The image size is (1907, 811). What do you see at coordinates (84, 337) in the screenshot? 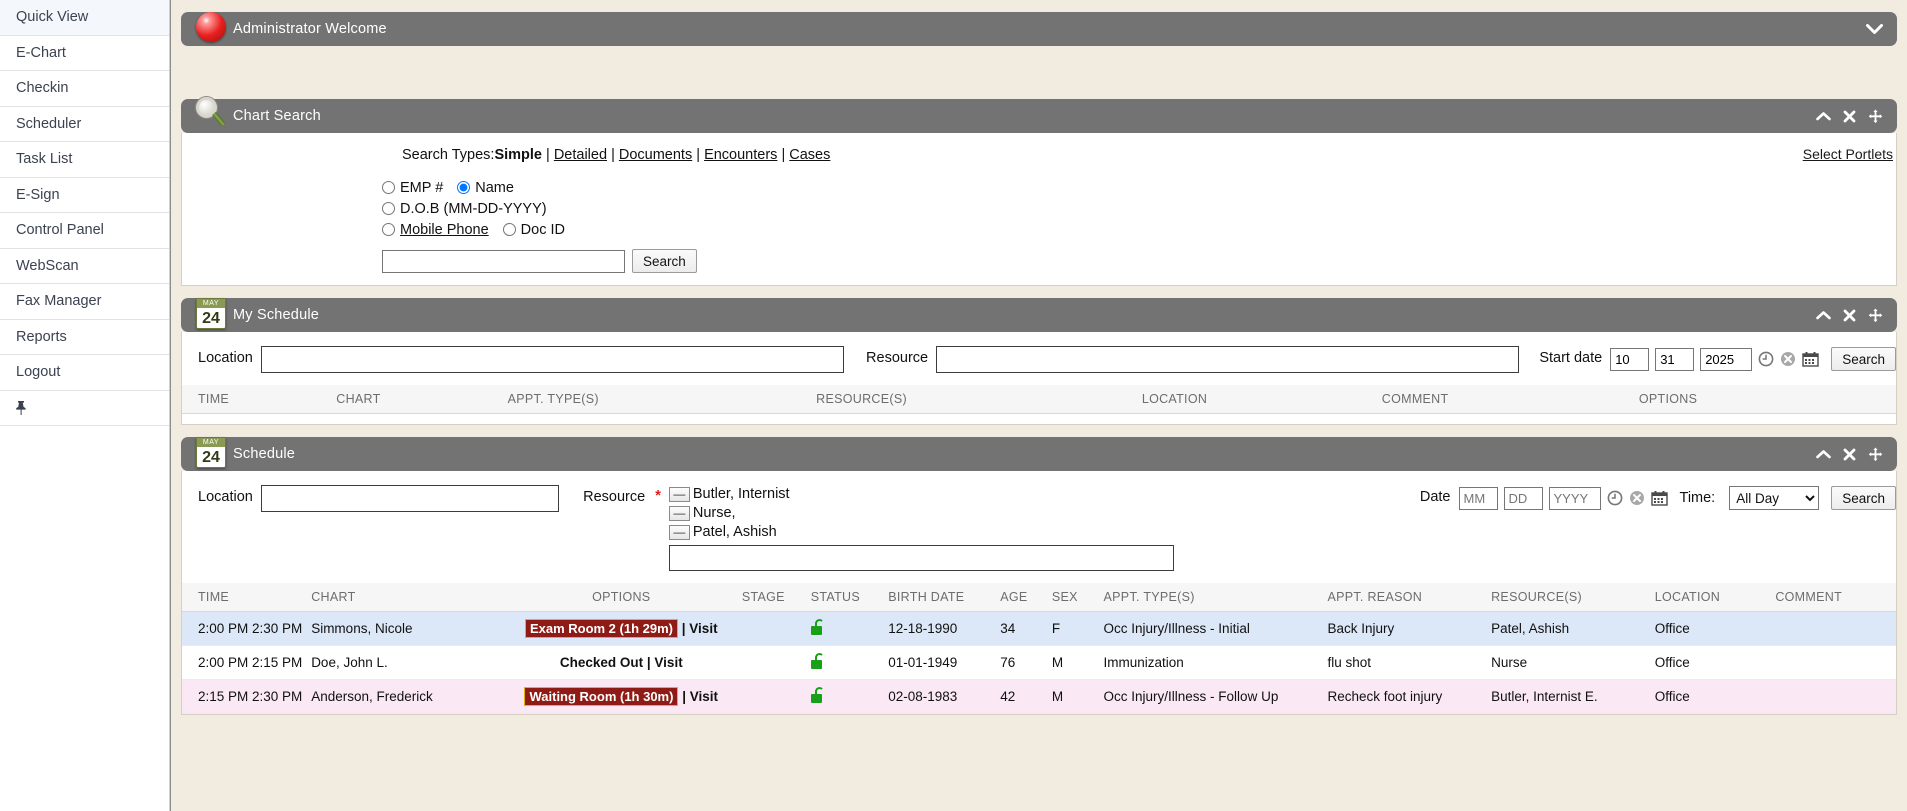
I see `sidebar-item-reports: Reports` at bounding box center [84, 337].